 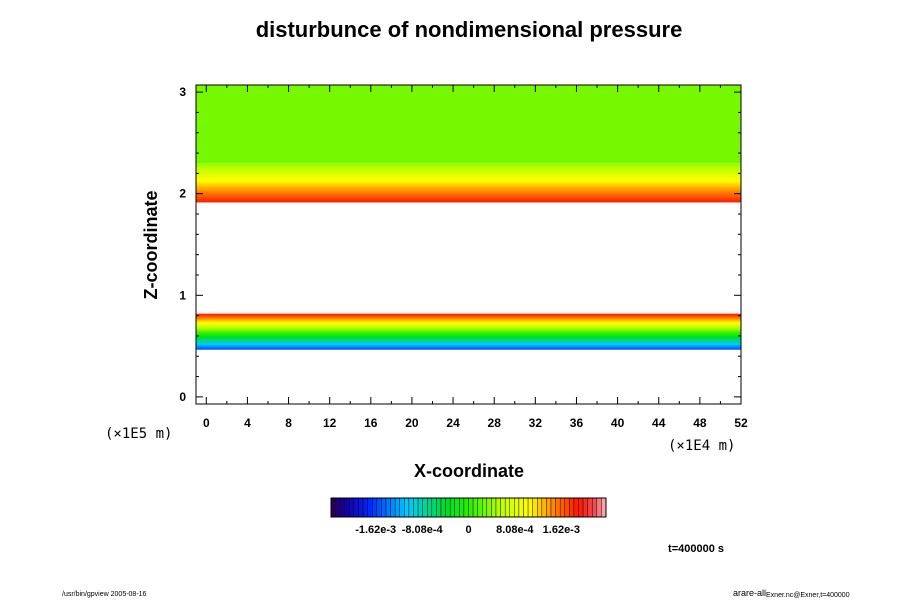 What do you see at coordinates (741, 423) in the screenshot?
I see `x-tick-label: 52` at bounding box center [741, 423].